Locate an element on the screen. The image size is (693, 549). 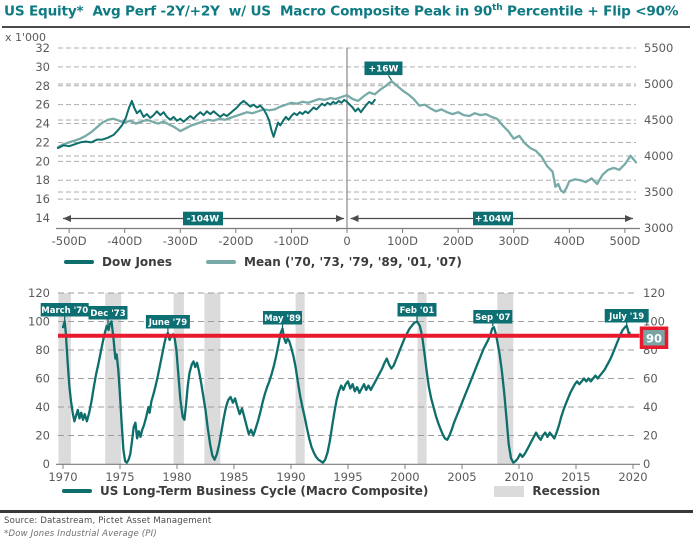
y-left-tick-label: 16 is located at coordinates (42, 199).